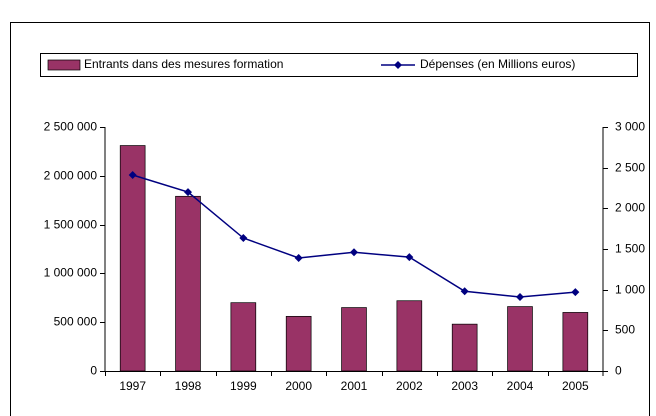  What do you see at coordinates (575, 386) in the screenshot?
I see `x-tick-label: 2005` at bounding box center [575, 386].